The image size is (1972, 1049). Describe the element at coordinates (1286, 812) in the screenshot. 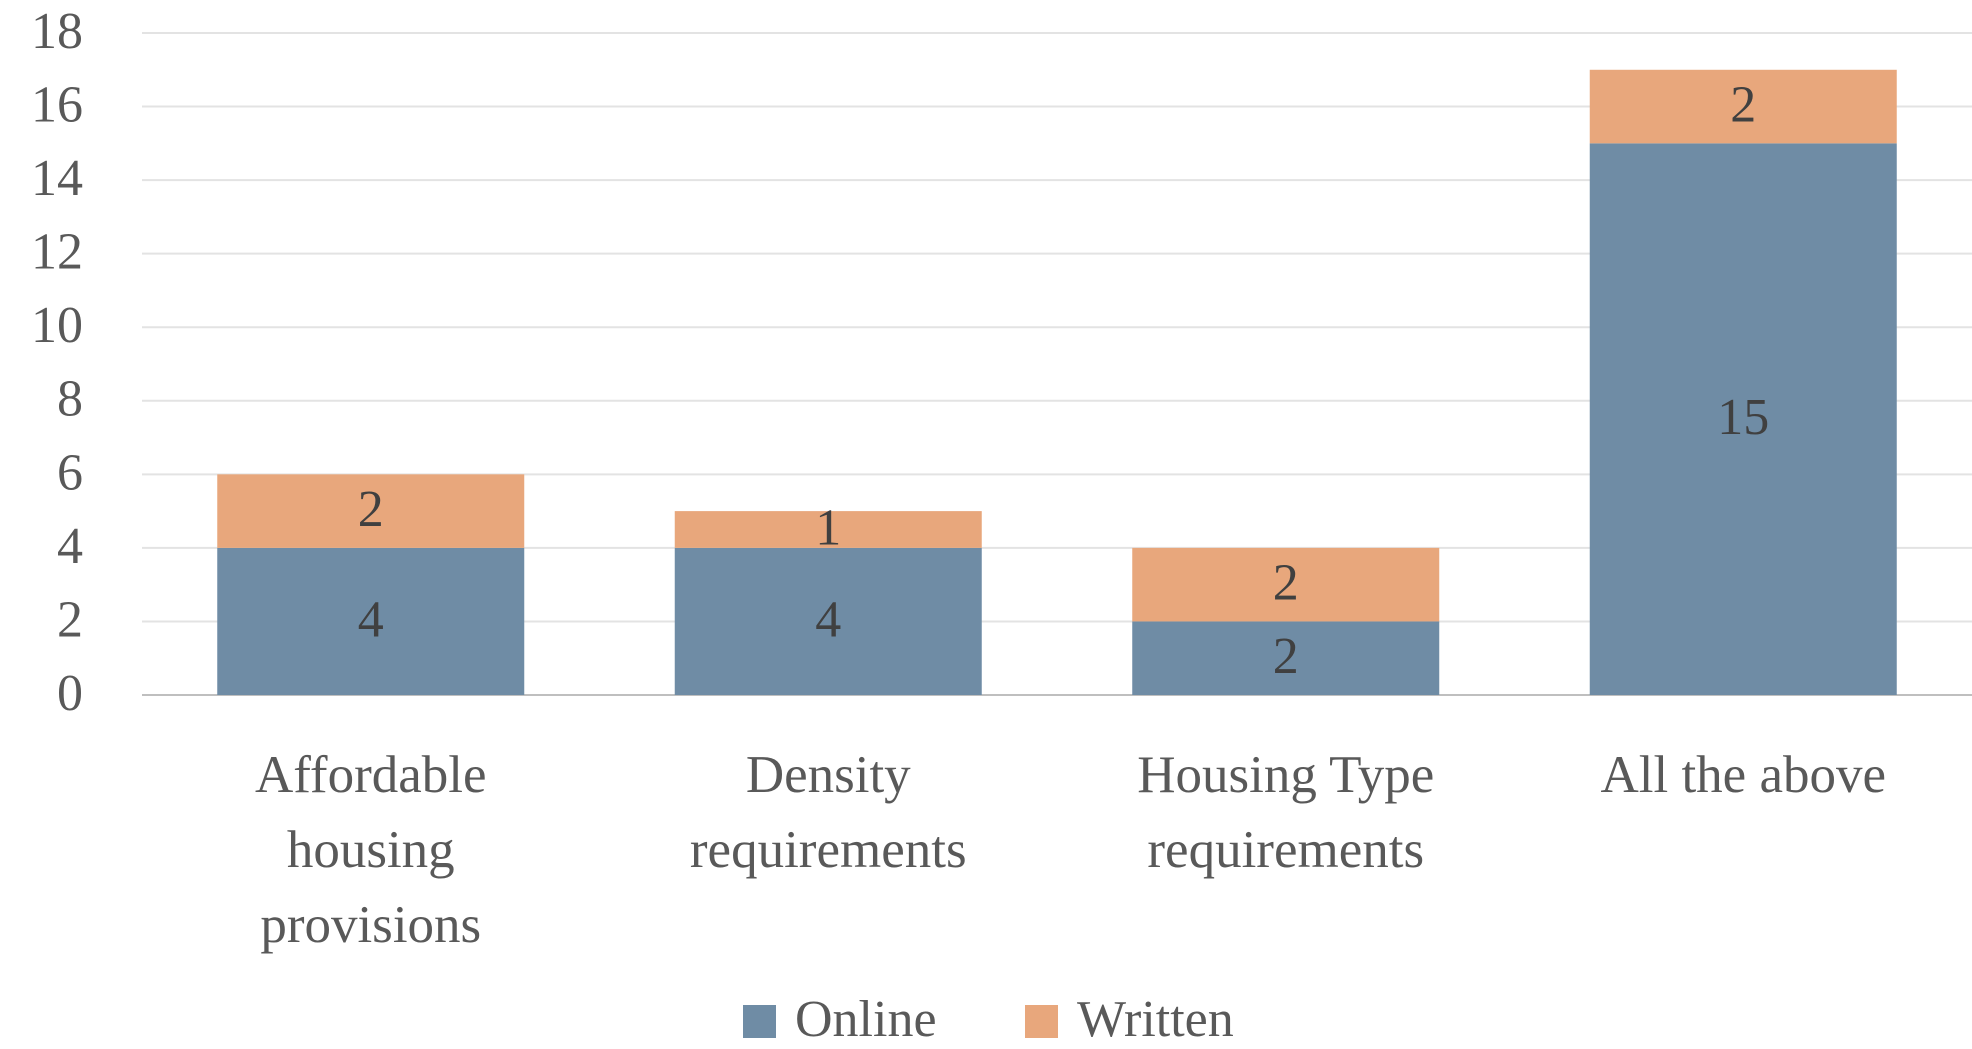

I see `x-tick-label: Housing Type requirements` at that location.